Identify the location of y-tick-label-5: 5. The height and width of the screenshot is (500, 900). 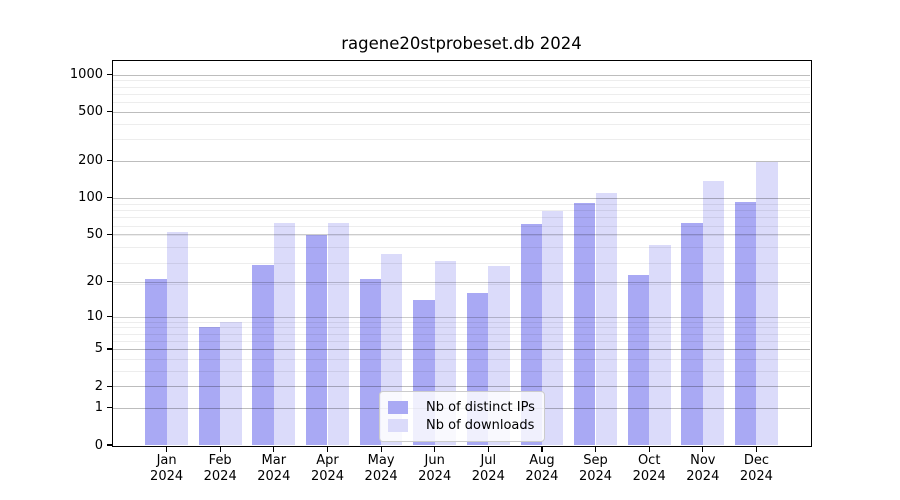
(98, 349).